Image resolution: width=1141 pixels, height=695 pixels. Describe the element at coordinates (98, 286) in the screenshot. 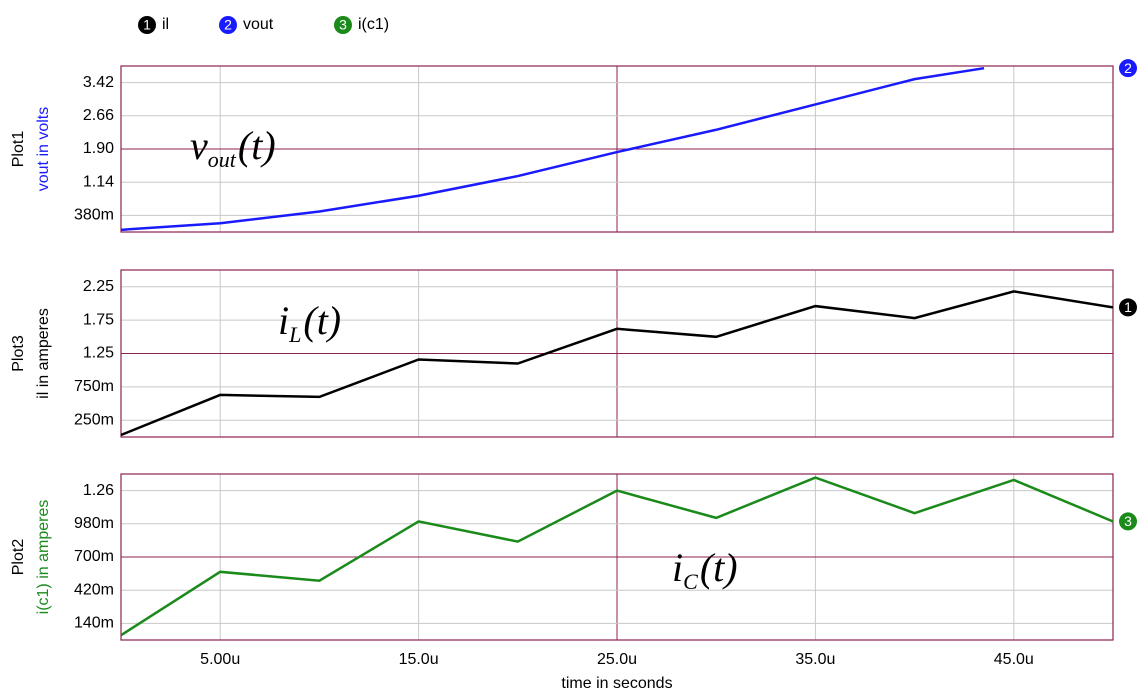

I see `y-tick-label: 2.25` at that location.